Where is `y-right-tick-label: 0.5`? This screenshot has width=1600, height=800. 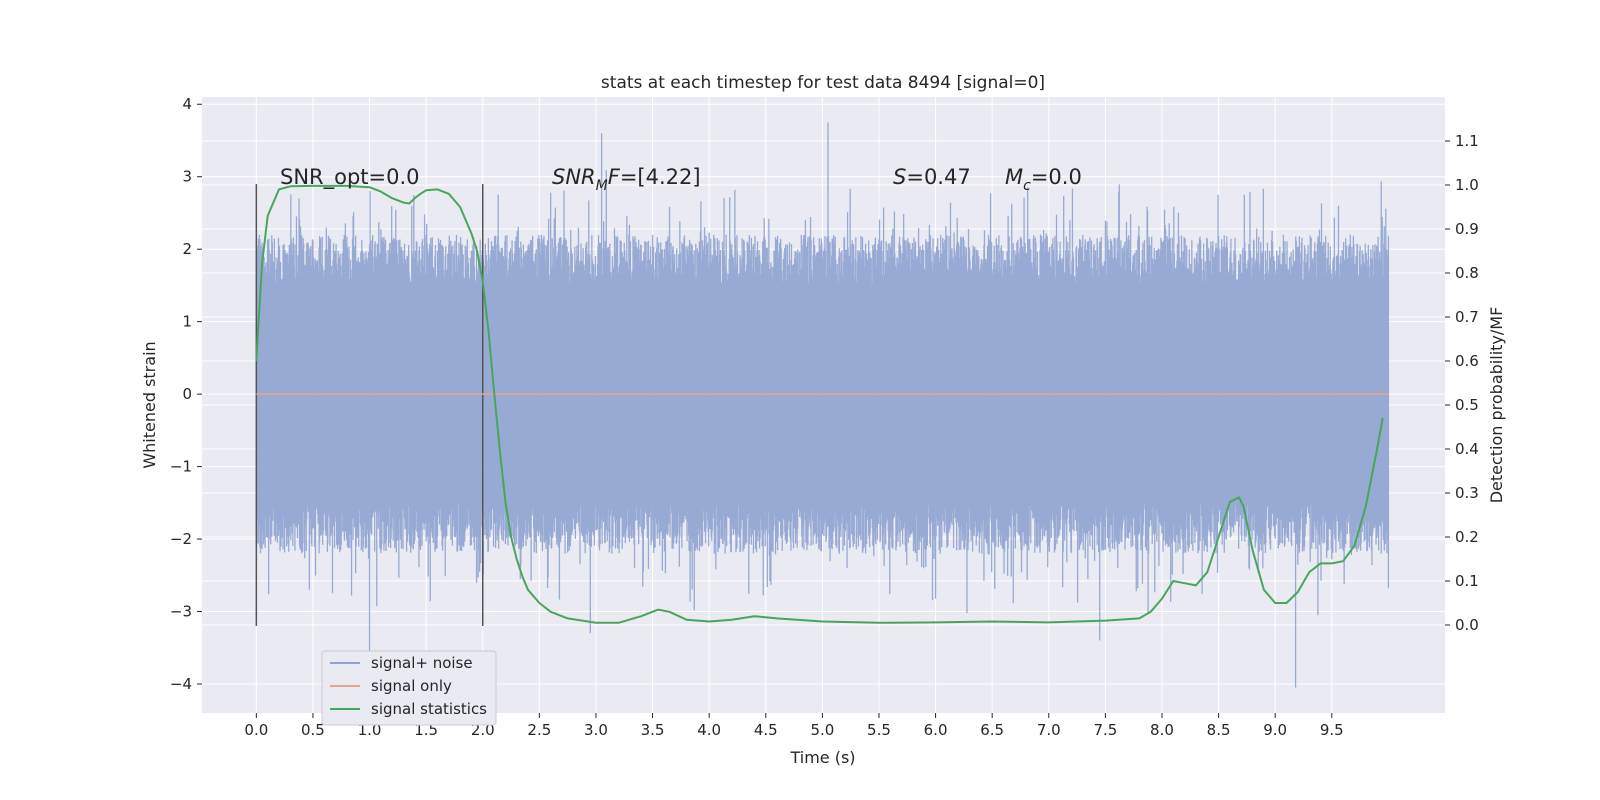 y-right-tick-label: 0.5 is located at coordinates (1467, 405).